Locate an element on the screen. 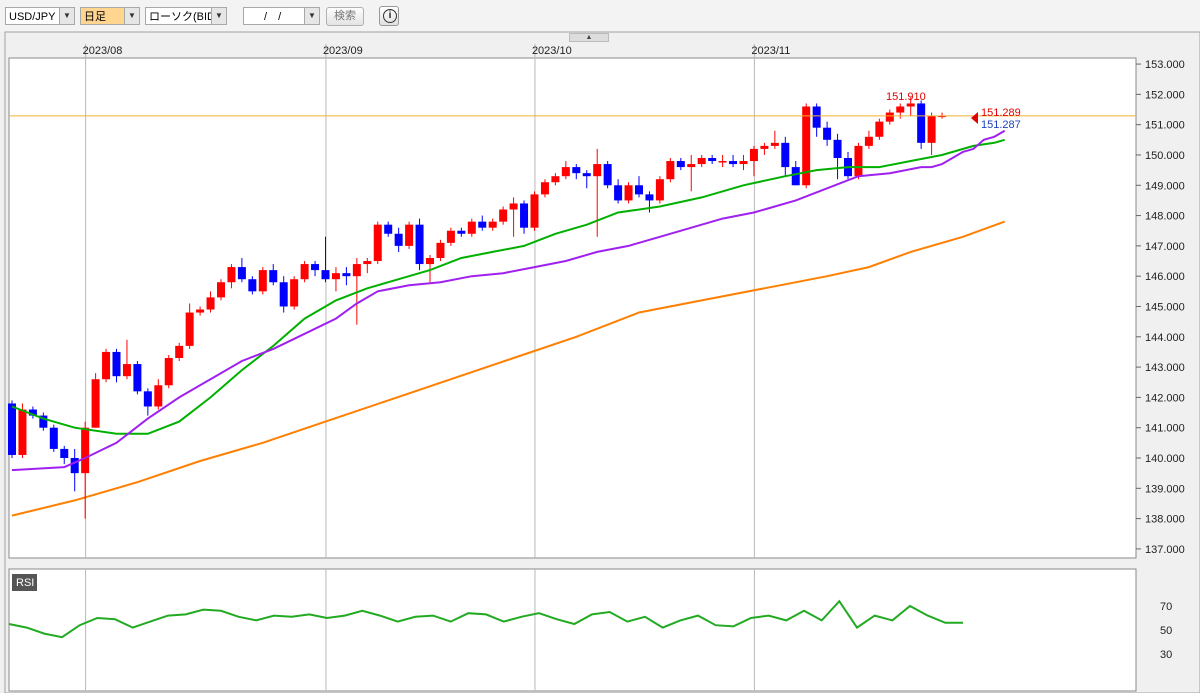  x-tick-label: 2023/11 is located at coordinates (770, 51).